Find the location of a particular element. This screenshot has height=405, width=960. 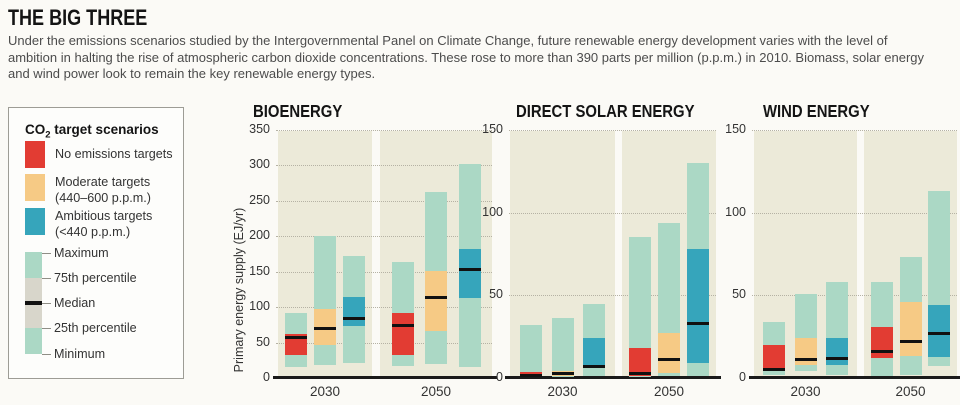

percentile-key-median-line is located at coordinates (33, 303).